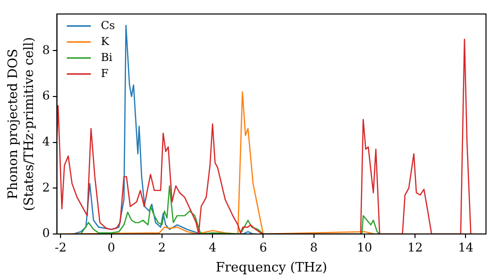 This screenshot has height=280, width=500. What do you see at coordinates (21, 124) in the screenshot?
I see `y-axis-title: Phonon projected DOS (States/THz·primitive cell)` at bounding box center [21, 124].